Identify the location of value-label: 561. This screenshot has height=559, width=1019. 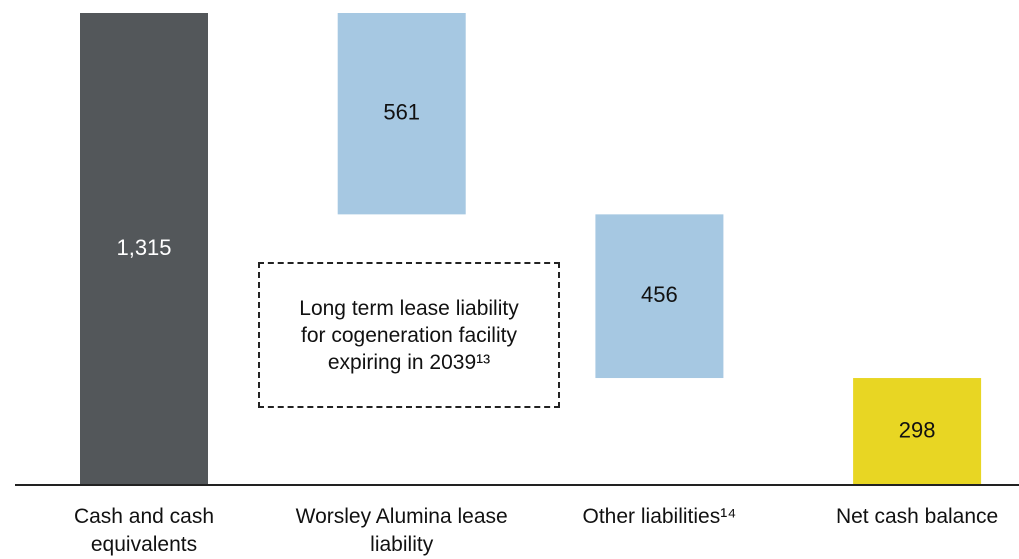
(401, 111).